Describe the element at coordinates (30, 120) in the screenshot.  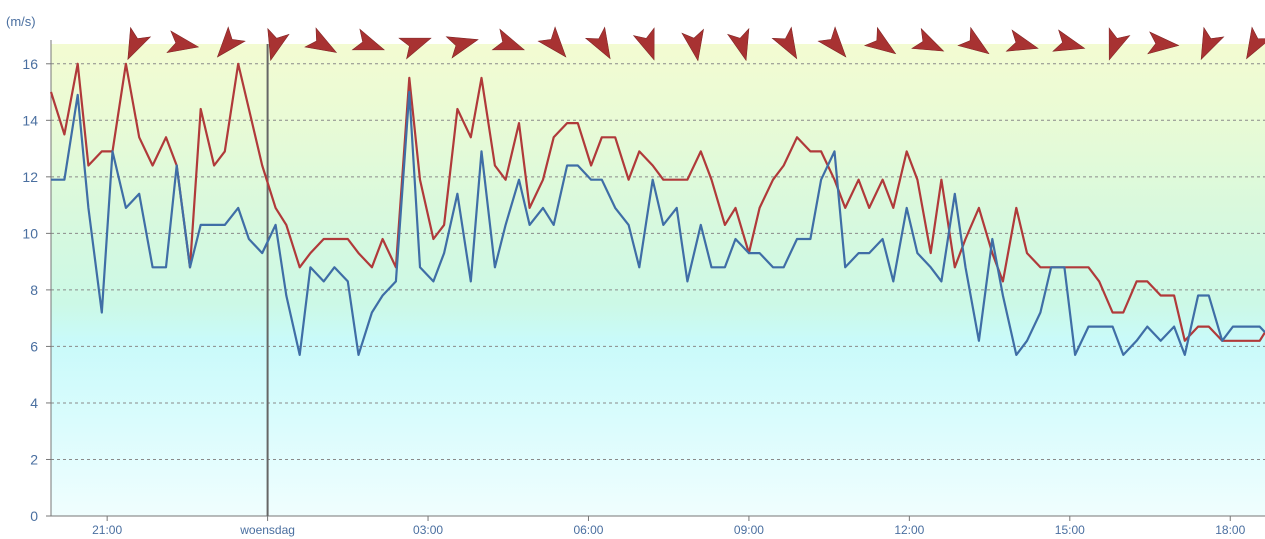
I see `y-tick-label: 14` at that location.